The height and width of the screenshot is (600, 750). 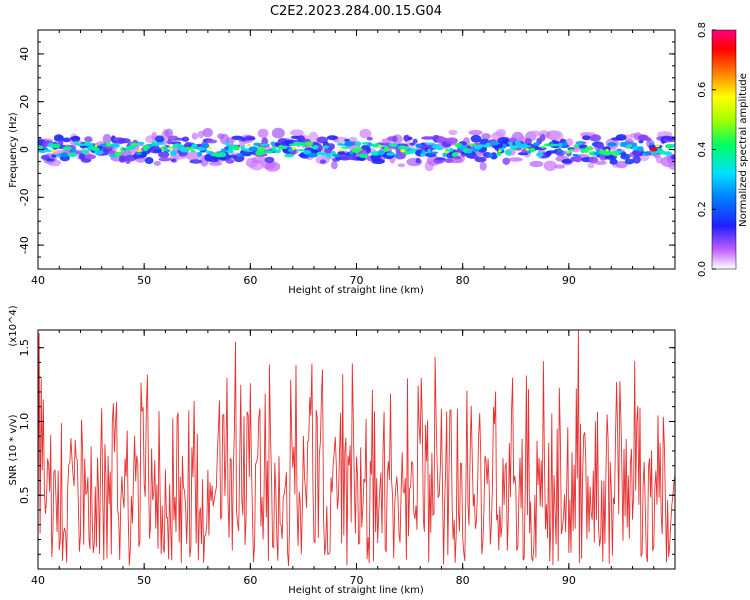 What do you see at coordinates (569, 280) in the screenshot?
I see `spectrogram-xtick-label: 90` at bounding box center [569, 280].